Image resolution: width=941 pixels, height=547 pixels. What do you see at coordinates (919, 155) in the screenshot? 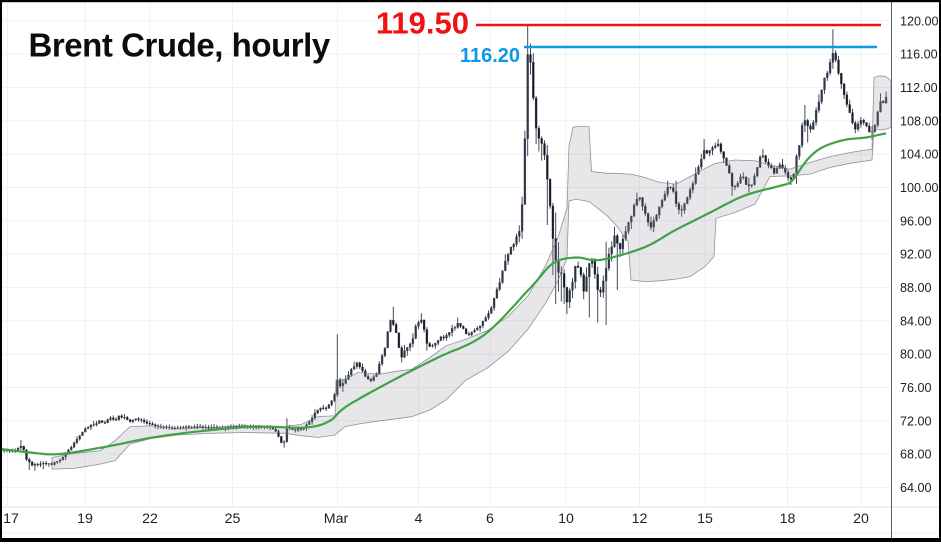
I see `svg-text: 104.00` at bounding box center [919, 155].